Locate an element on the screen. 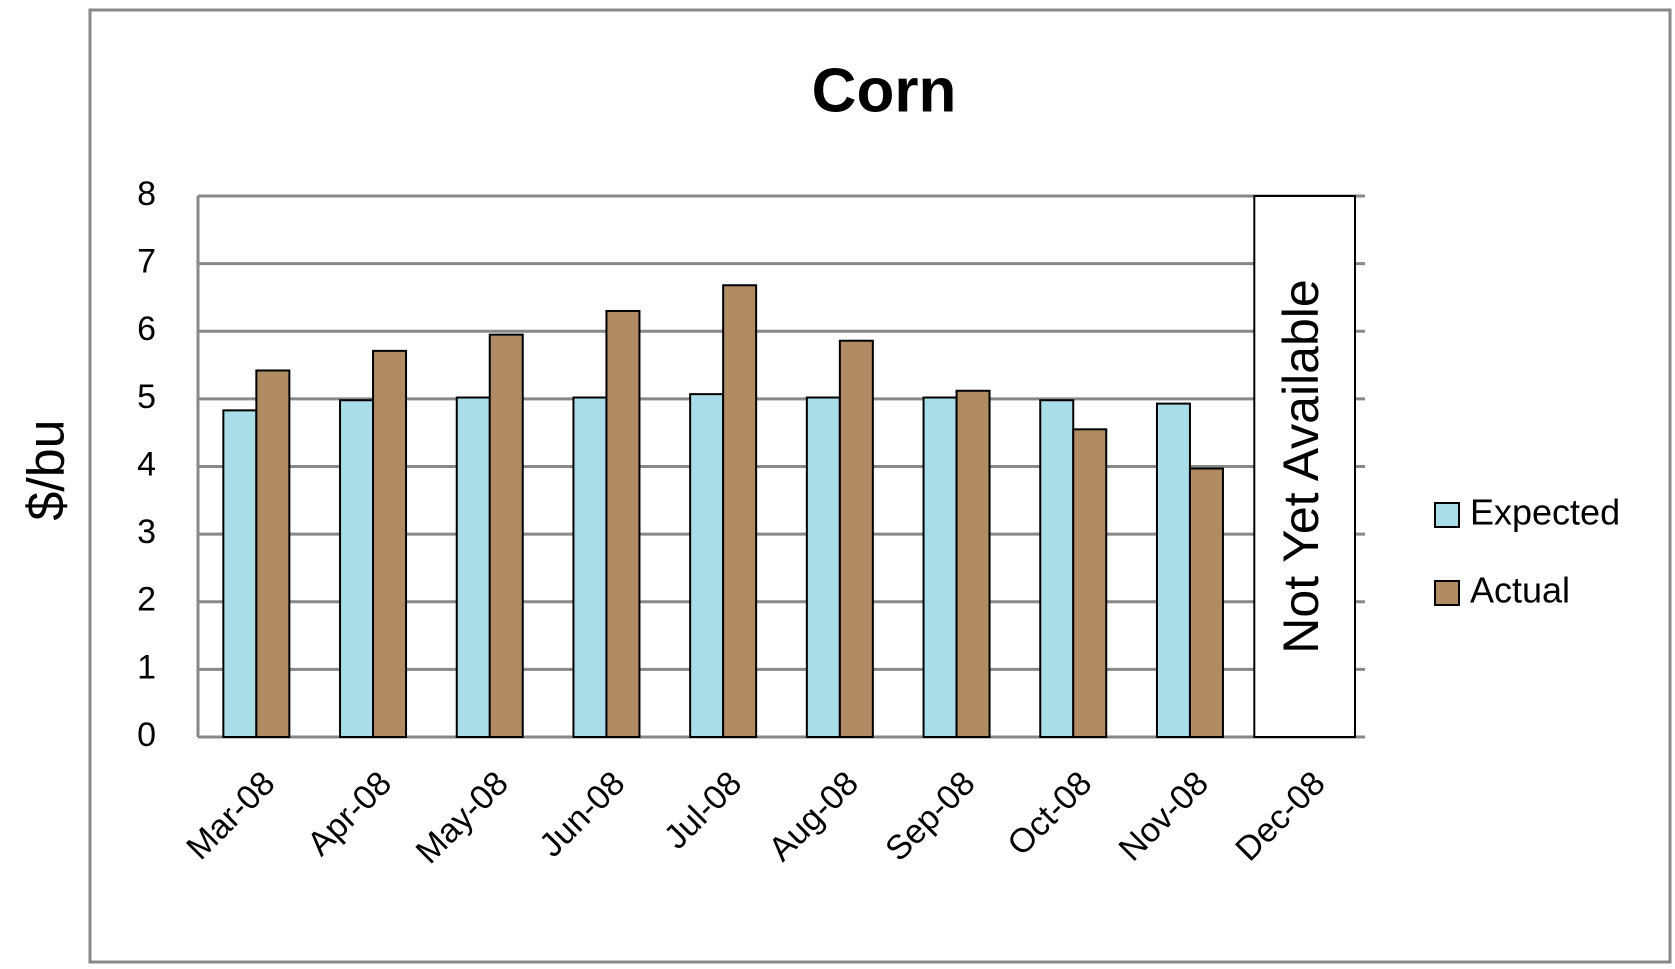  annotation-box is located at coordinates (1305, 466).